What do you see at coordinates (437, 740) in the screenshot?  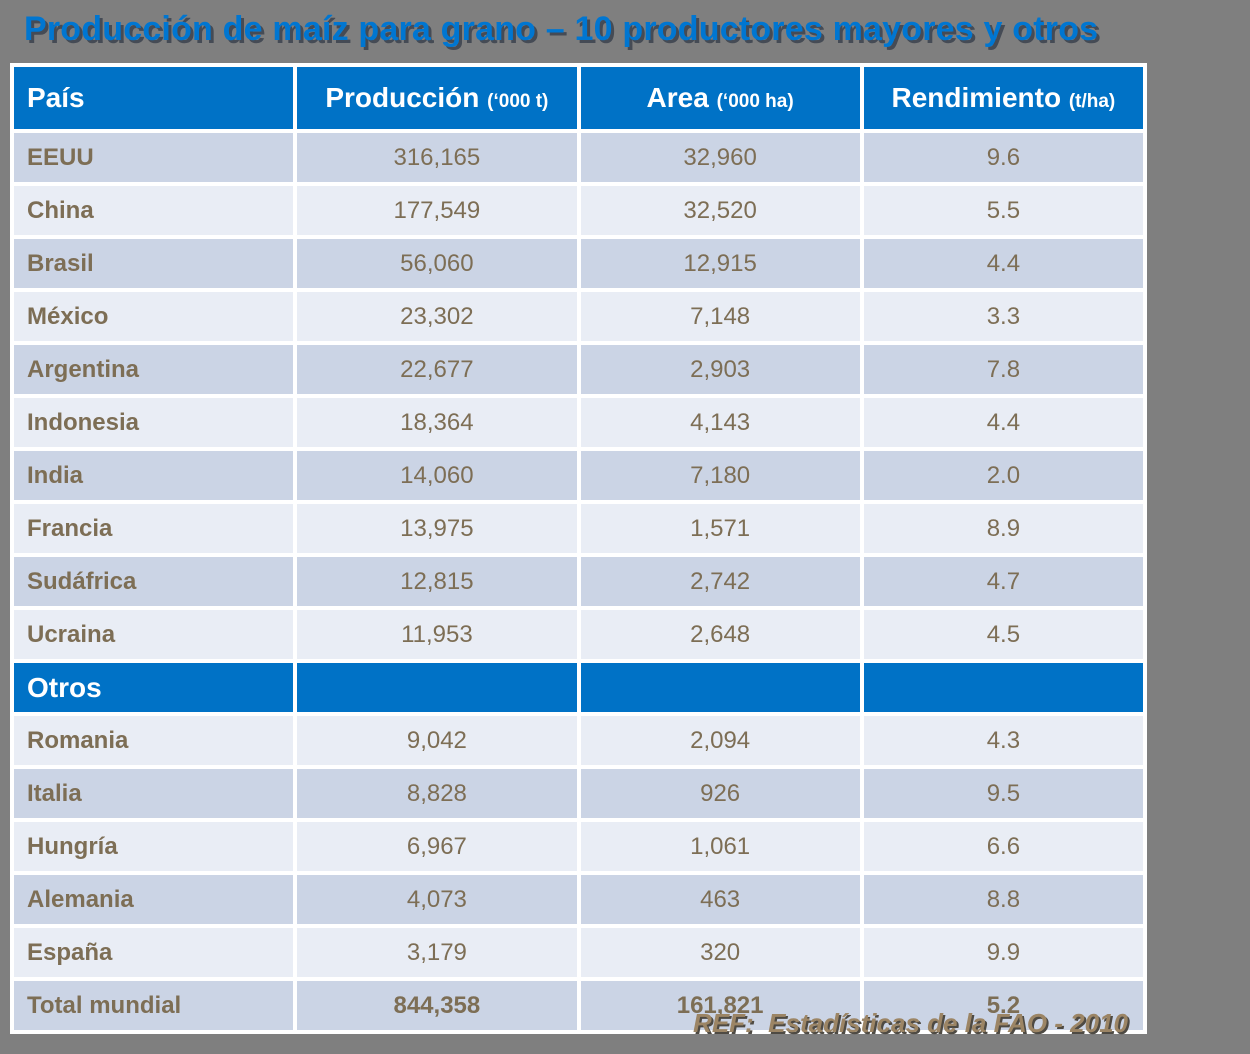 I see `produccion-cell: 9,042` at bounding box center [437, 740].